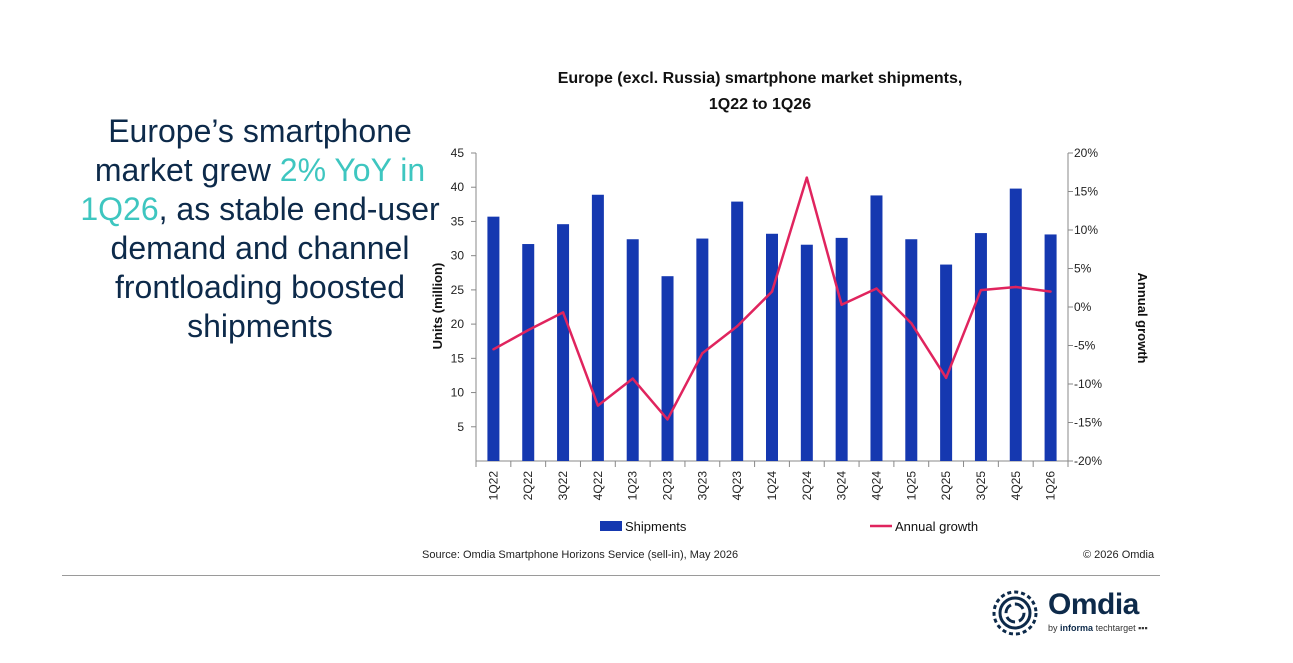 The image size is (1293, 663). Describe the element at coordinates (667, 368) in the screenshot. I see `bar-2Q23` at that location.